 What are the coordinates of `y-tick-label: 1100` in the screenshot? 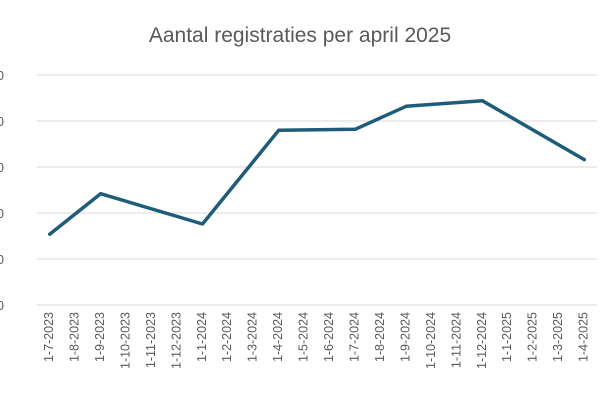 It's located at (2, 121).